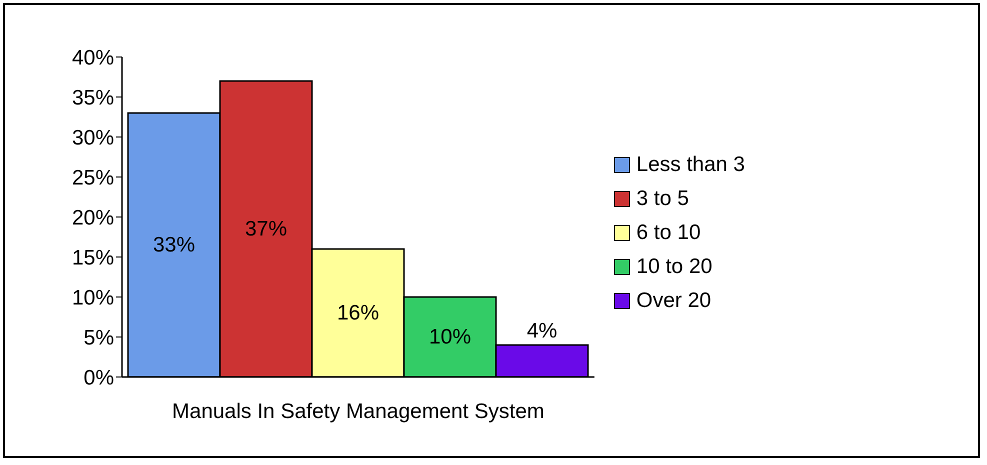  I want to click on legend-label: 6 to 10, so click(668, 233).